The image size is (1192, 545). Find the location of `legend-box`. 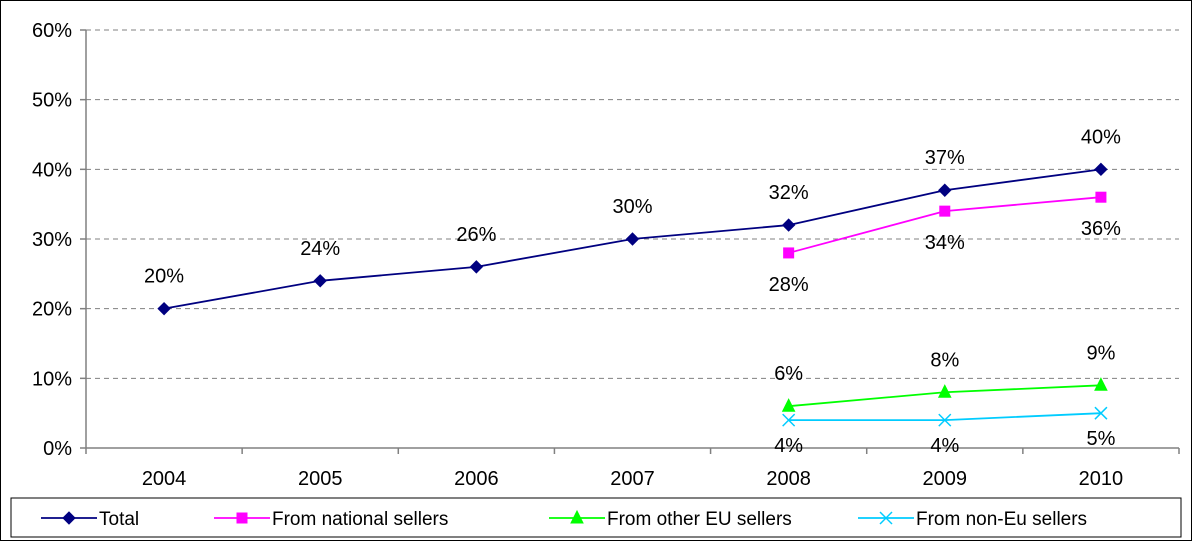

legend-box is located at coordinates (596, 517).